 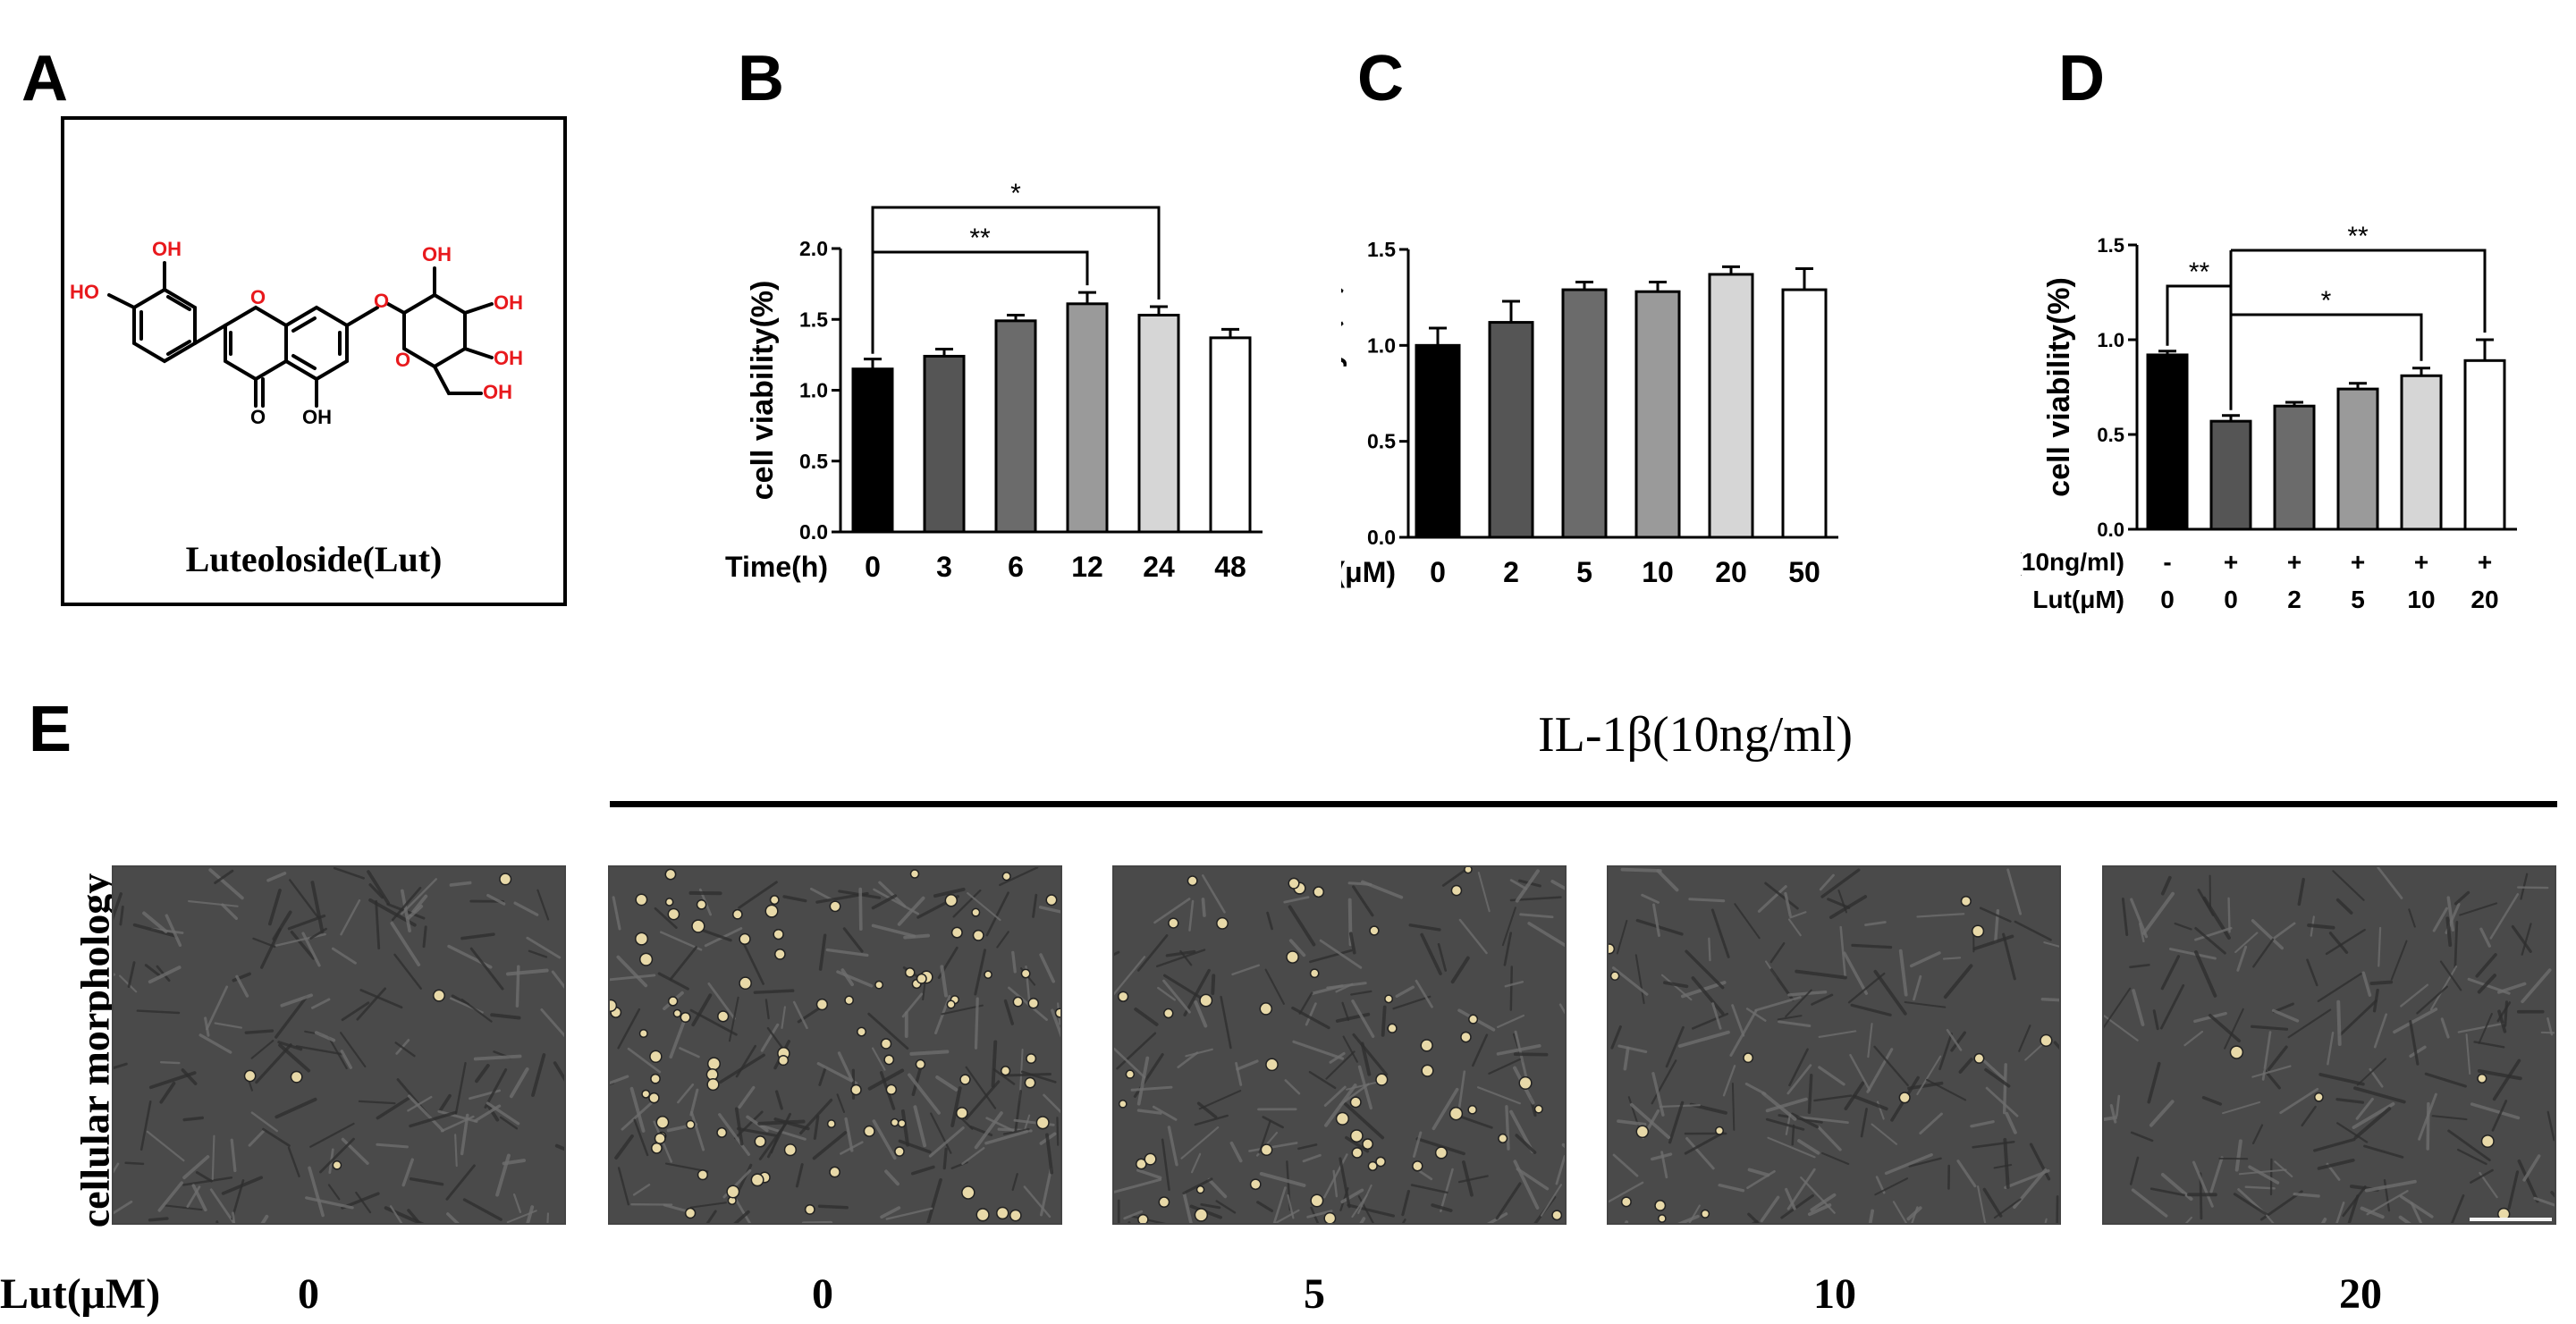 I want to click on significance-bracket, so click(x=2359, y=291).